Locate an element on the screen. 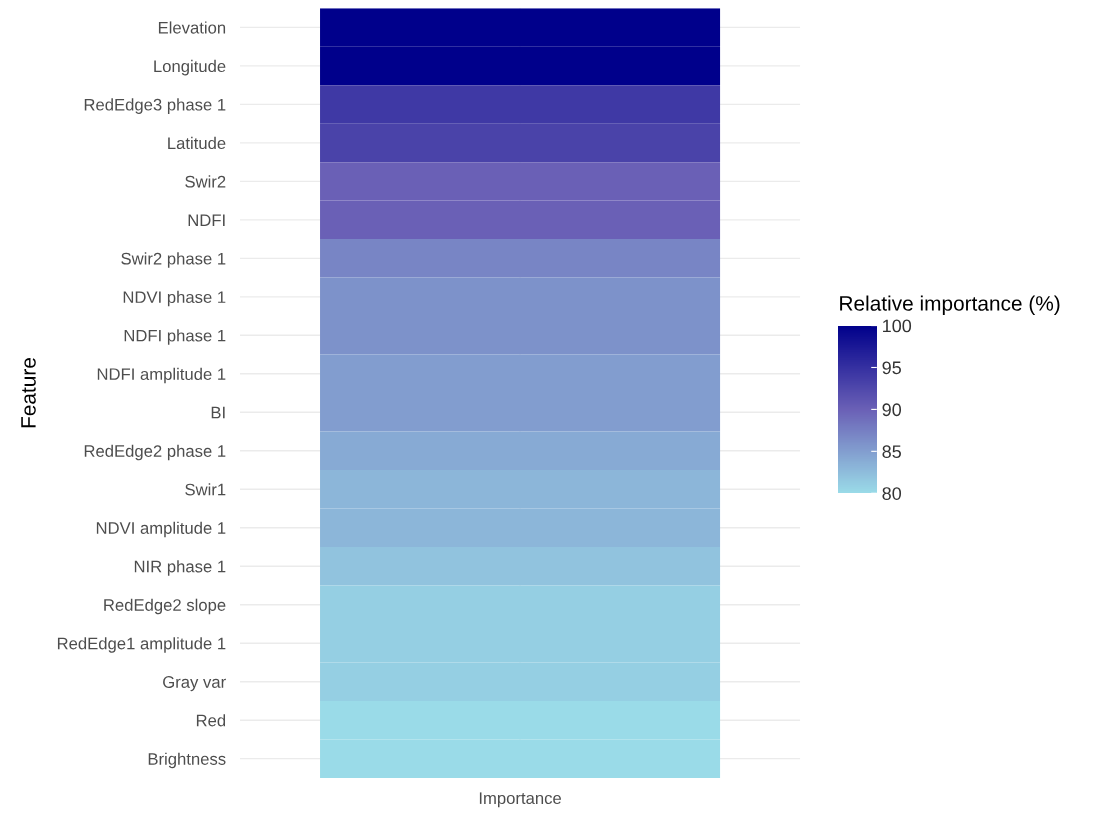  y-tick-label: NDFI is located at coordinates (206, 220).